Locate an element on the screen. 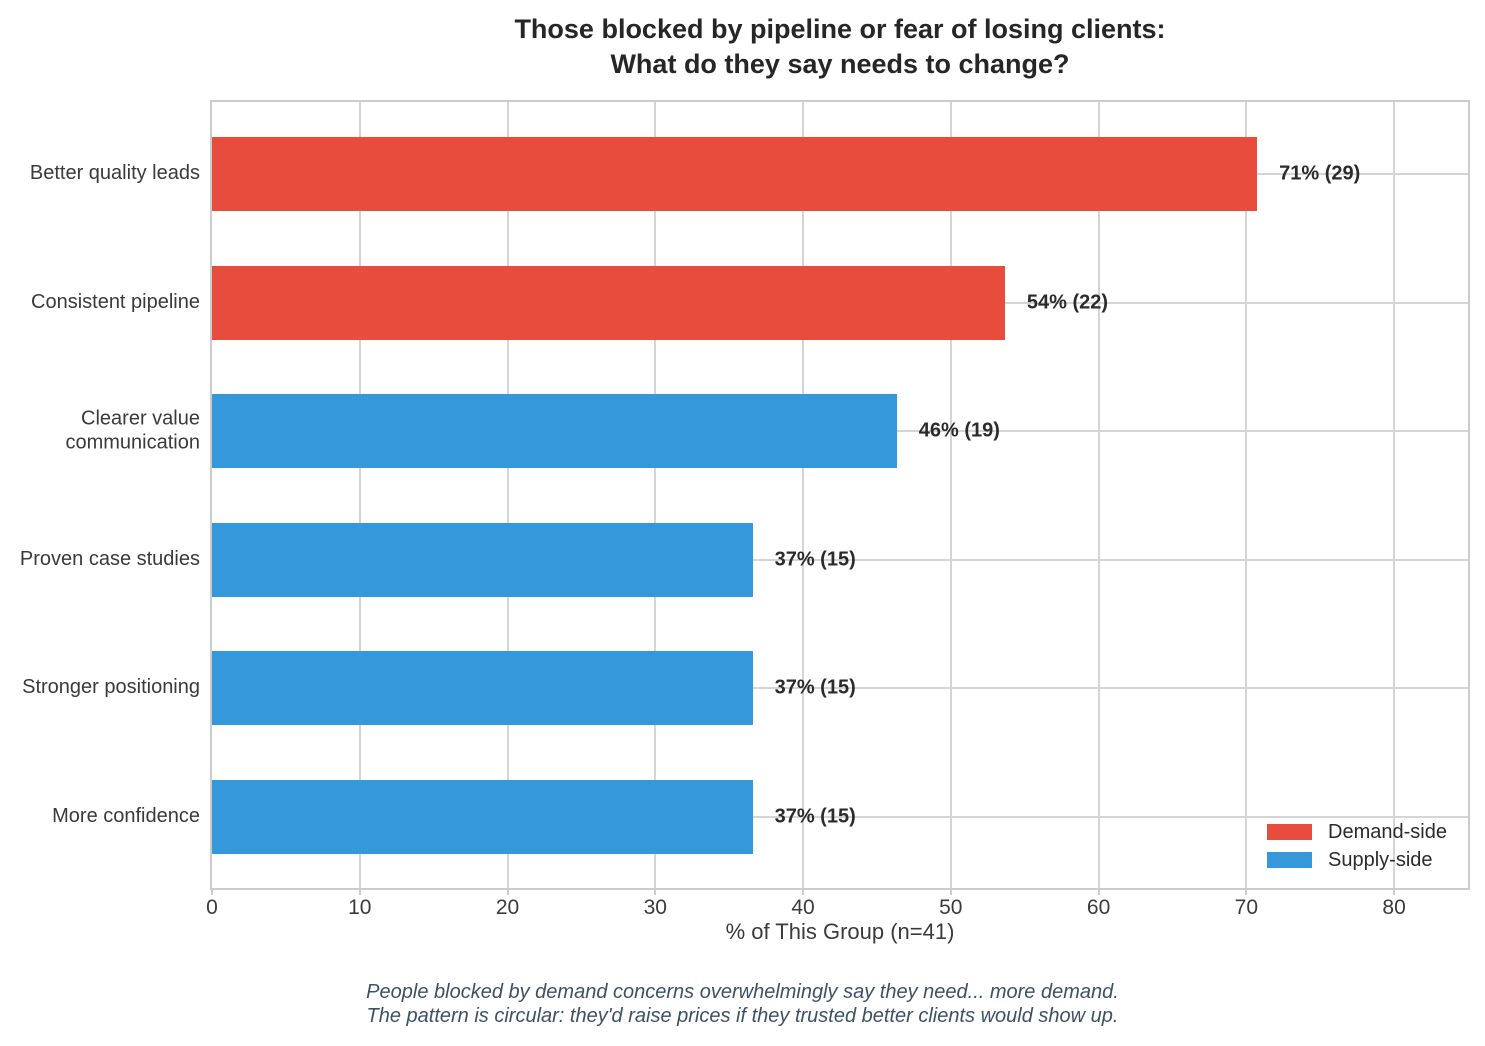 This screenshot has width=1485, height=1046. category-label: Clearer value communication is located at coordinates (132, 430).